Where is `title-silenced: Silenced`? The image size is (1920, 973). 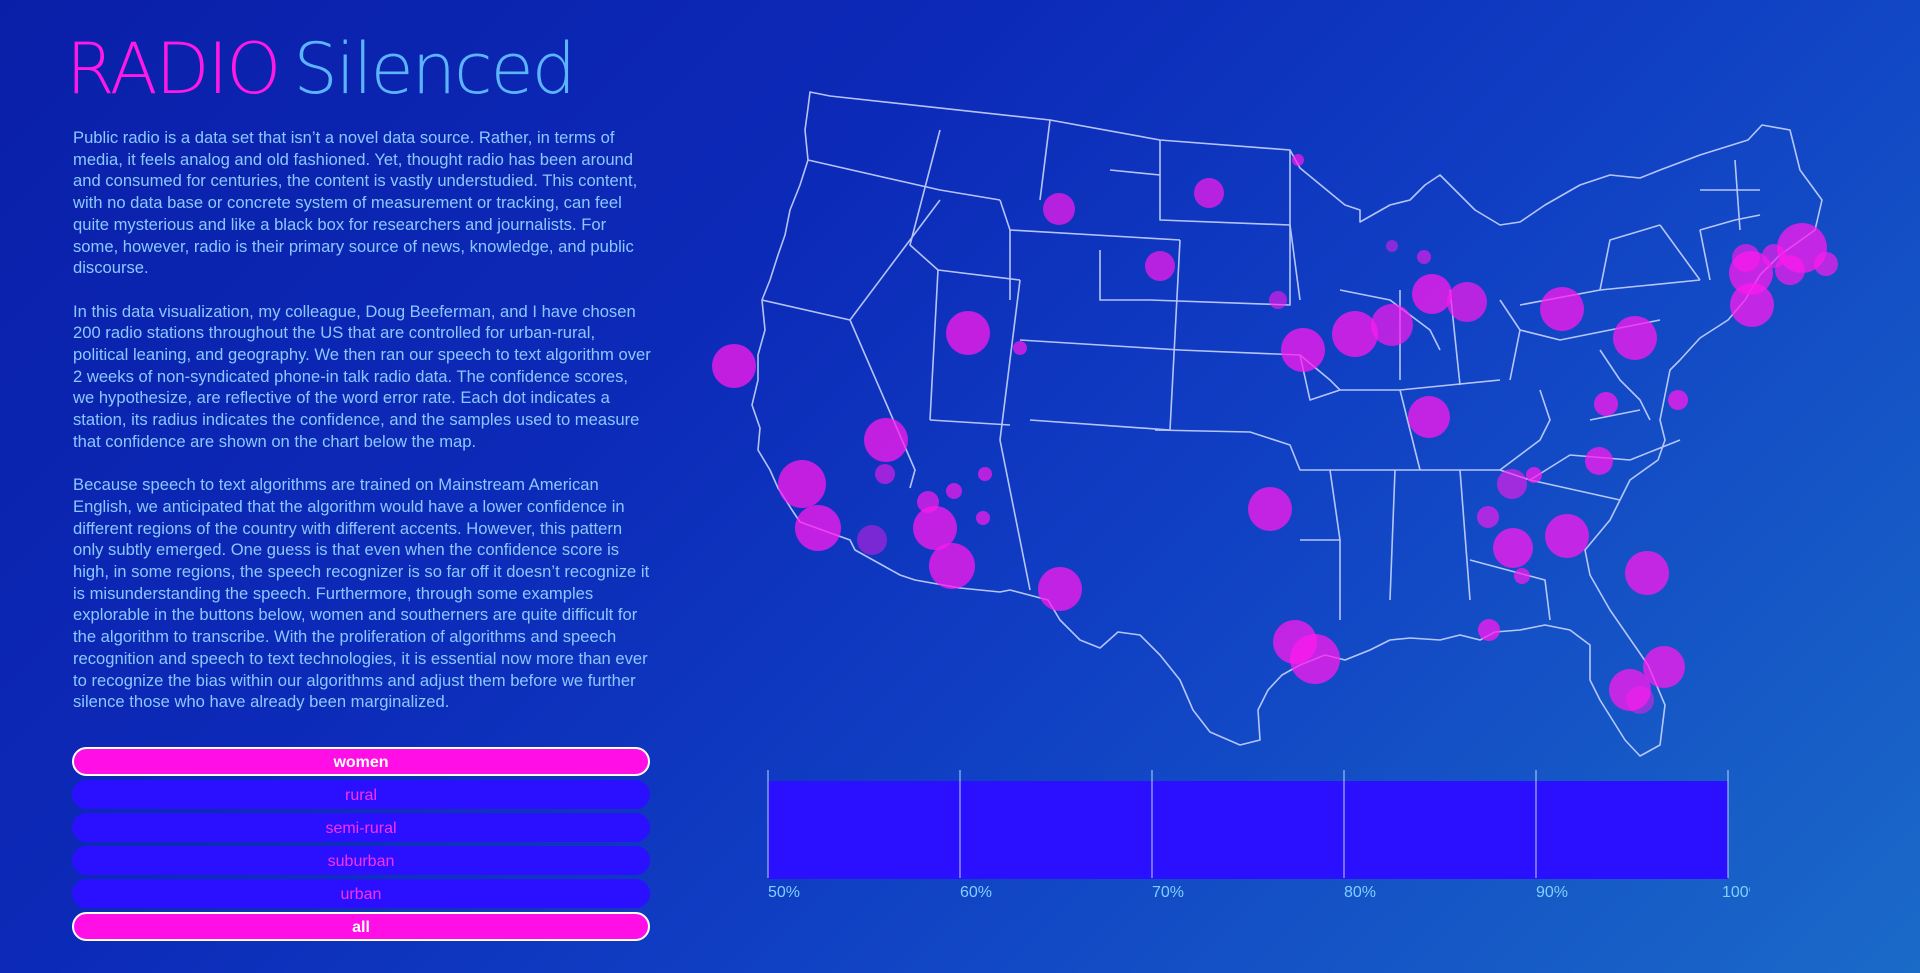
title-silenced: Silenced is located at coordinates (434, 69).